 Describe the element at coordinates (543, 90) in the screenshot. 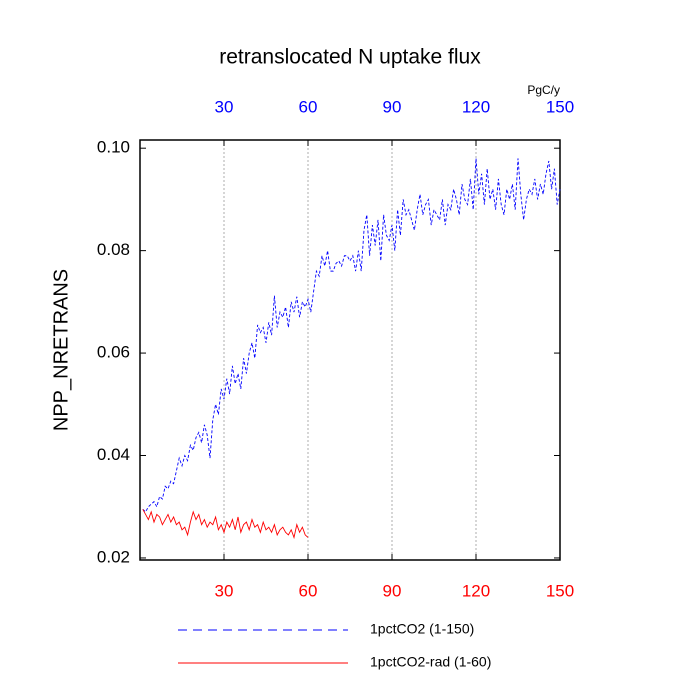

I see `top-axis-label: PgC/y` at that location.